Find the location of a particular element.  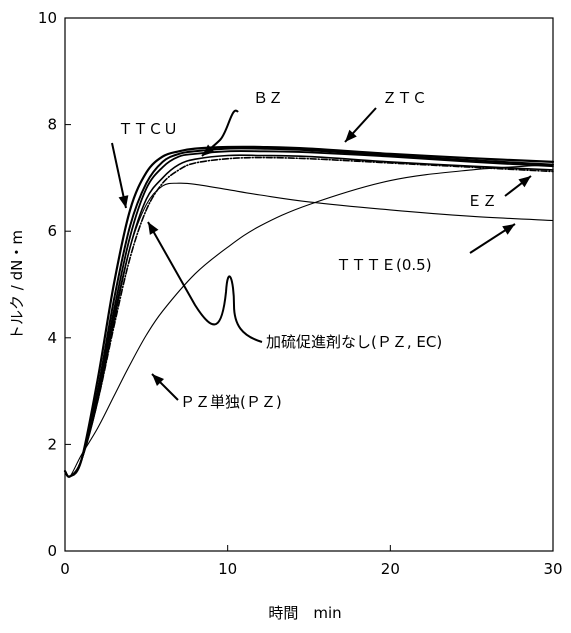

y-tick-label: 4 is located at coordinates (52, 338).